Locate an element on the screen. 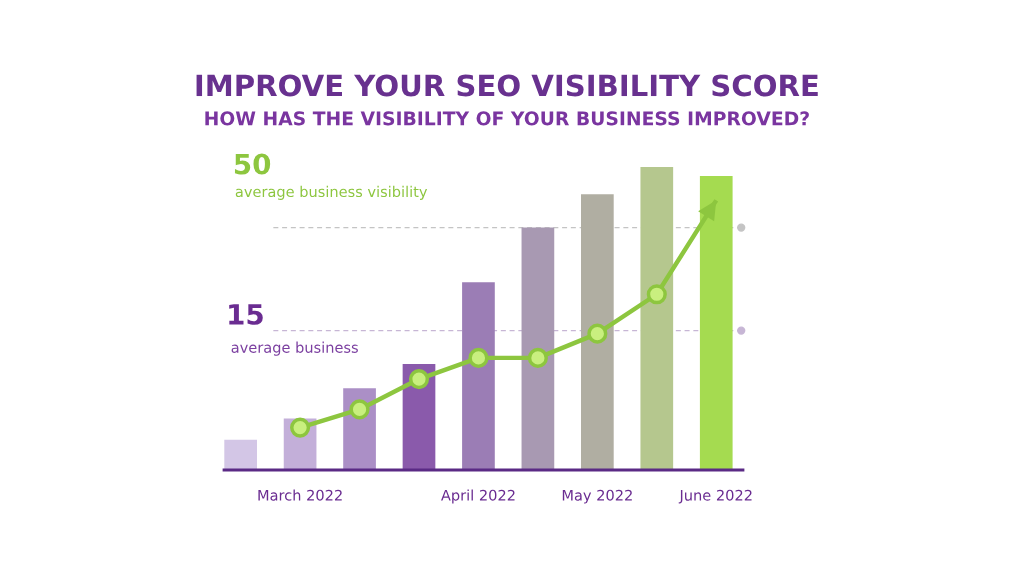 Image resolution: width=1024 pixels, height=576 pixels. annotation: average business visibility is located at coordinates (331, 192).